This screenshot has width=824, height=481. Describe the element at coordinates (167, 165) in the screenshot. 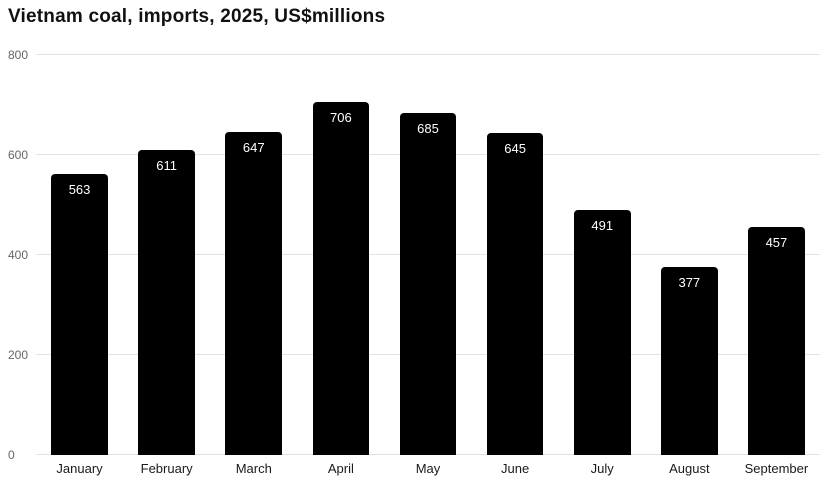

I see `bar-value-february: 611` at that location.